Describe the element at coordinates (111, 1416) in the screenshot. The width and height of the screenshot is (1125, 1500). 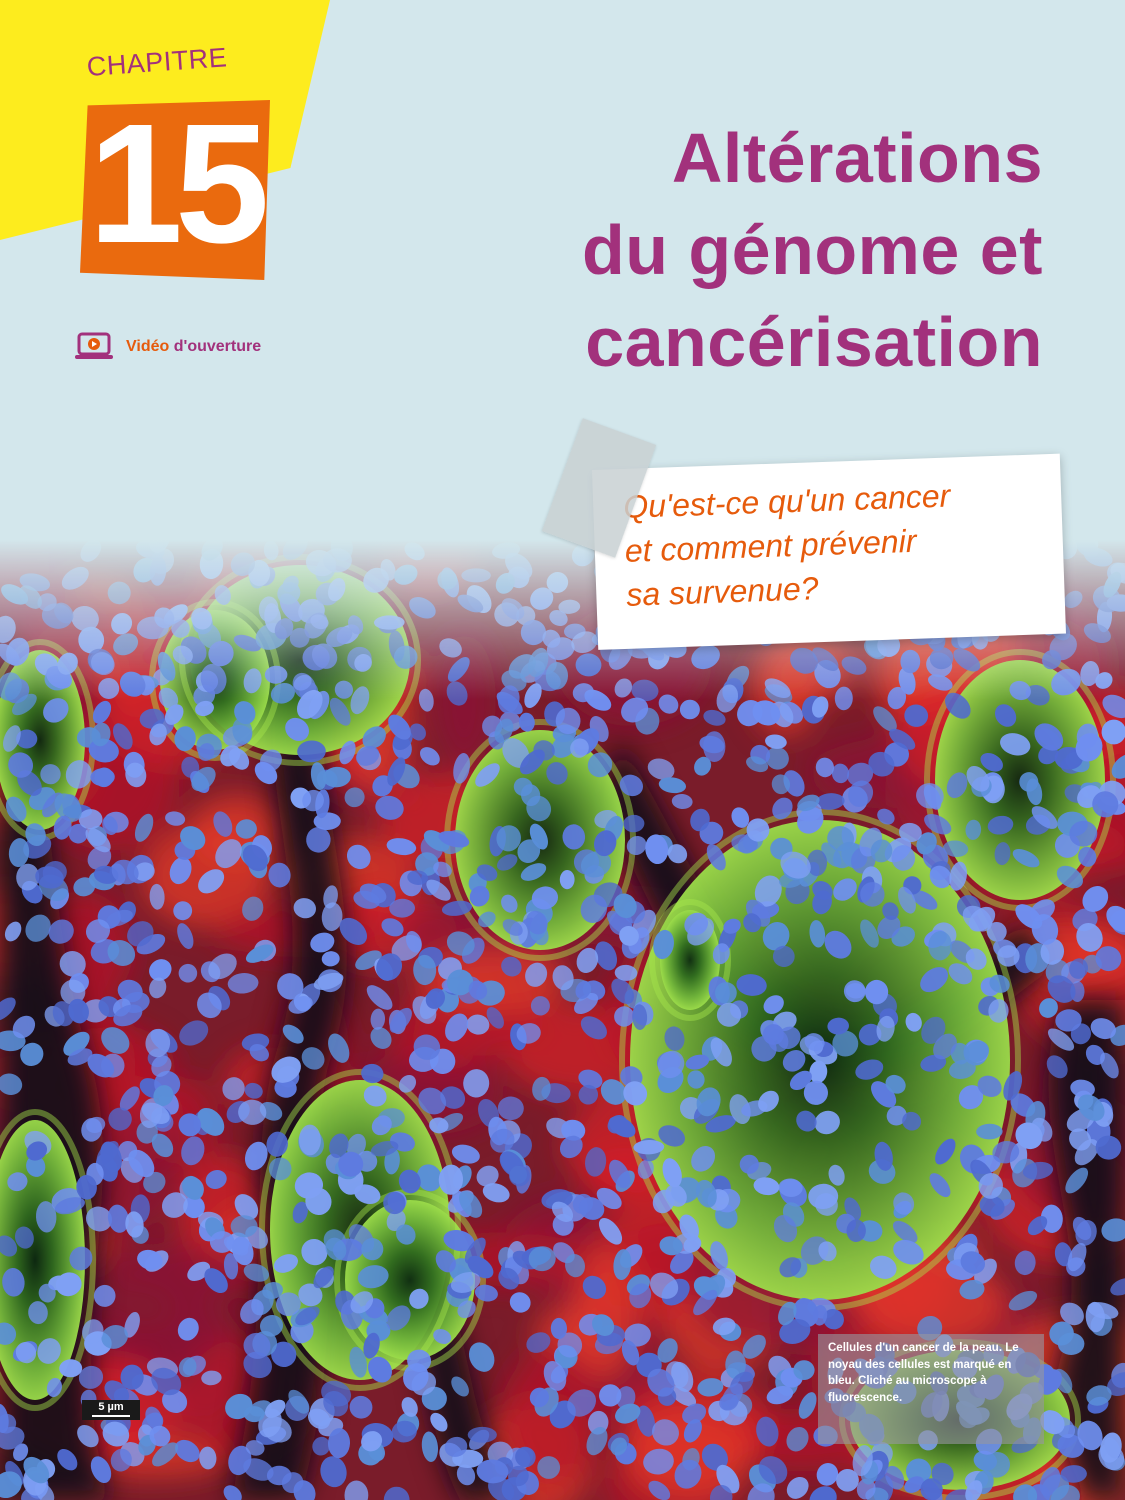
I see `scale-line` at that location.